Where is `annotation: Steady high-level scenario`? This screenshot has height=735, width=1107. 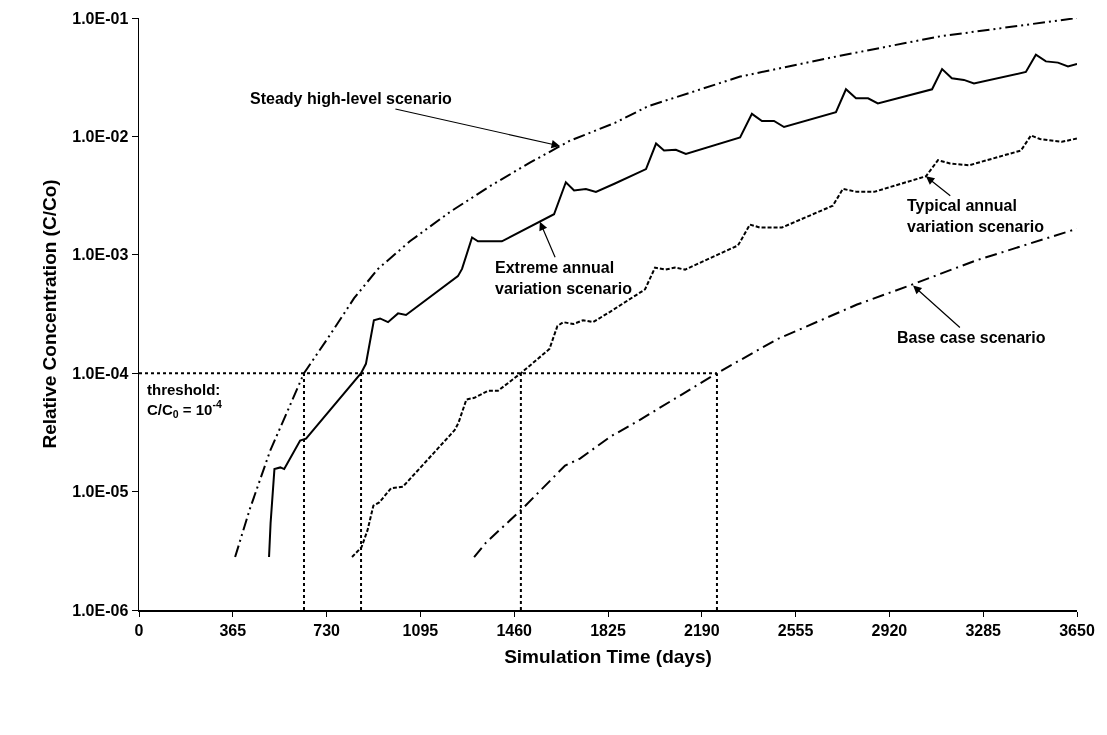
annotation: Steady high-level scenario is located at coordinates (351, 98).